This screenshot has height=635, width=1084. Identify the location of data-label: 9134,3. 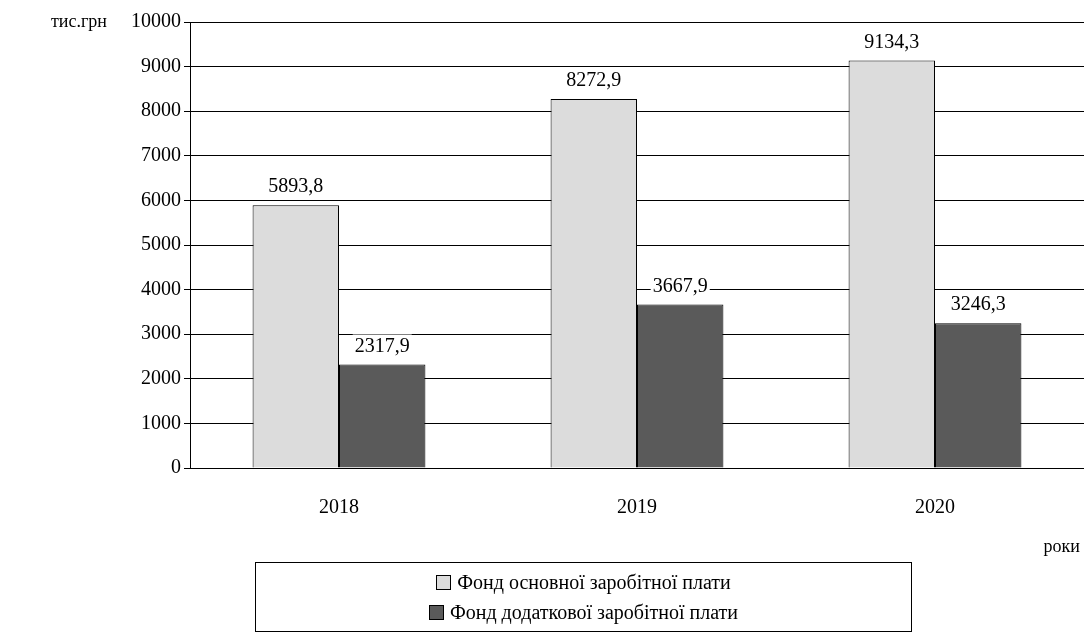
(892, 40).